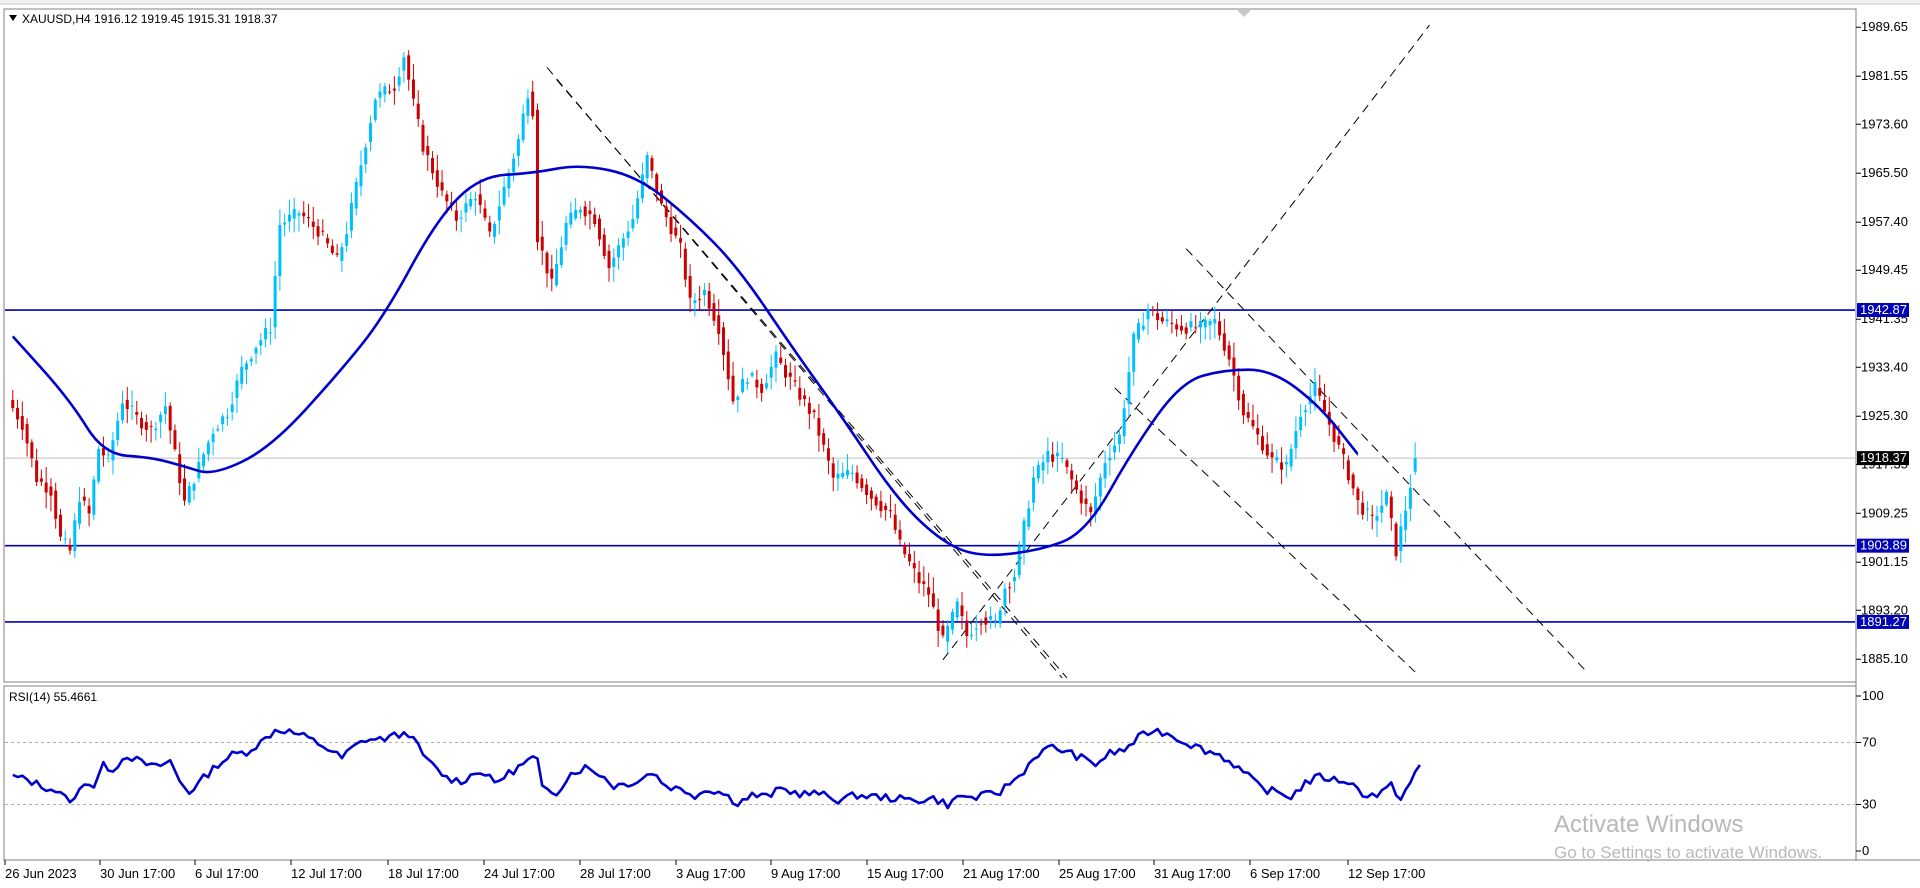  Describe the element at coordinates (1884, 269) in the screenshot. I see `price-tick-label: 1949.45` at that location.